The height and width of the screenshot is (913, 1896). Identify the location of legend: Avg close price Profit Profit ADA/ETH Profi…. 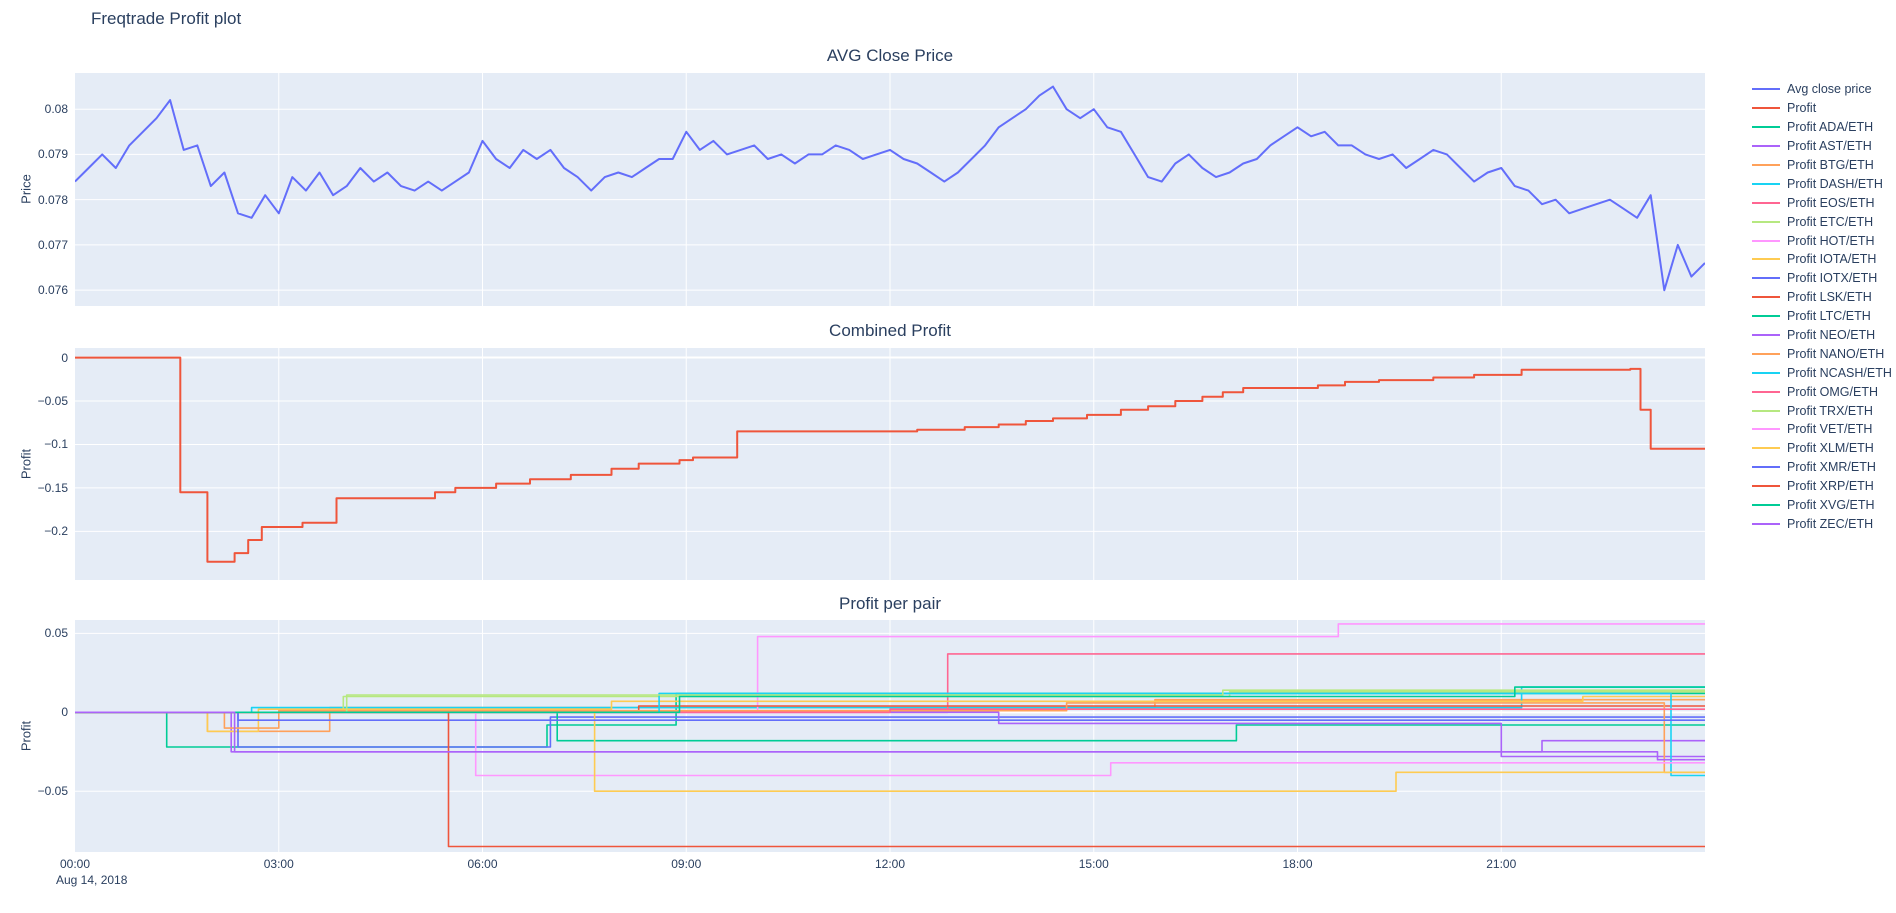
(1822, 306).